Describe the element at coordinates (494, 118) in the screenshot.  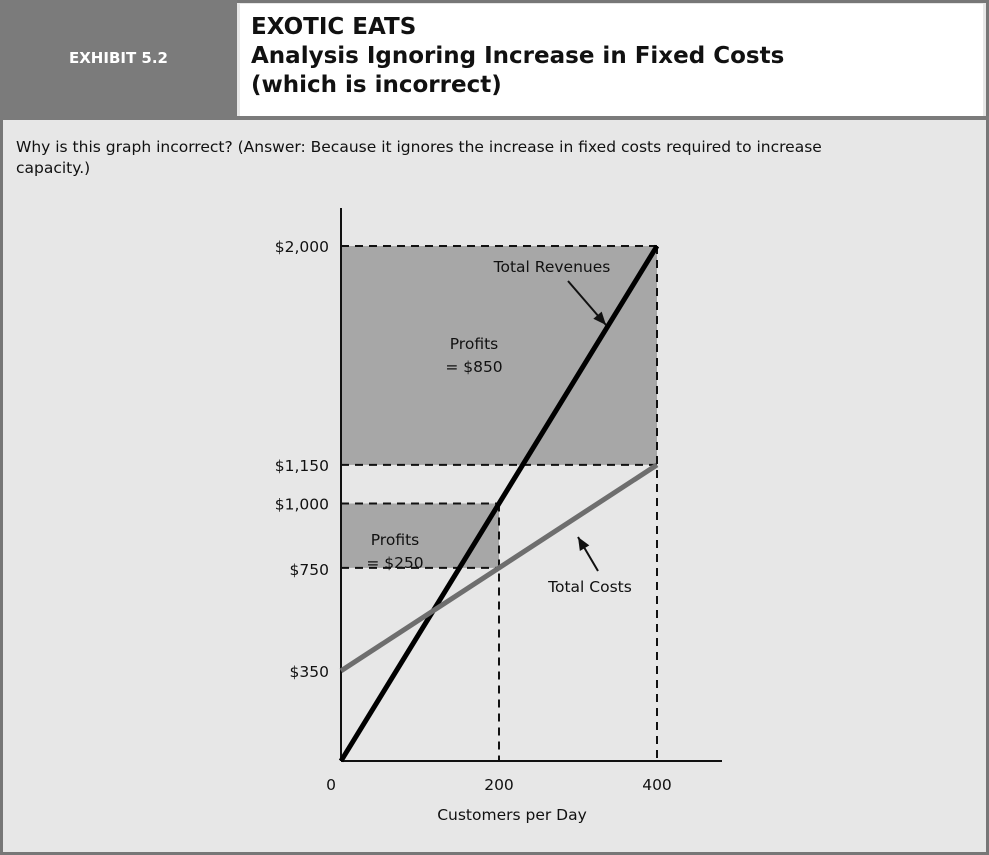
I see `header-divider` at that location.